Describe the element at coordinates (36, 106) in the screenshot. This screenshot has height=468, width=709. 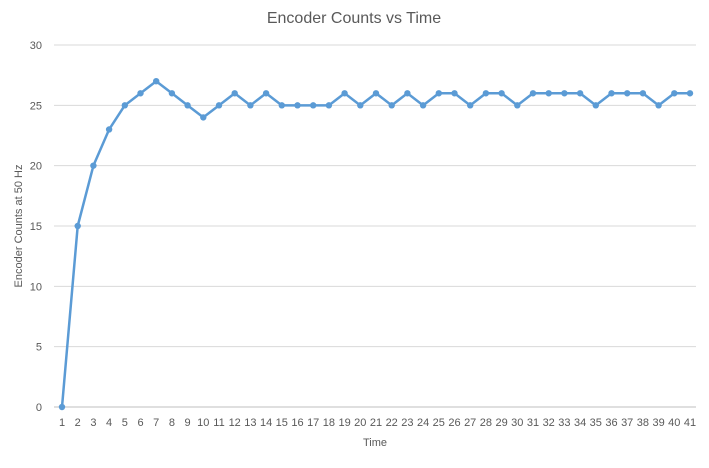
I see `y-tick-label: 25` at that location.